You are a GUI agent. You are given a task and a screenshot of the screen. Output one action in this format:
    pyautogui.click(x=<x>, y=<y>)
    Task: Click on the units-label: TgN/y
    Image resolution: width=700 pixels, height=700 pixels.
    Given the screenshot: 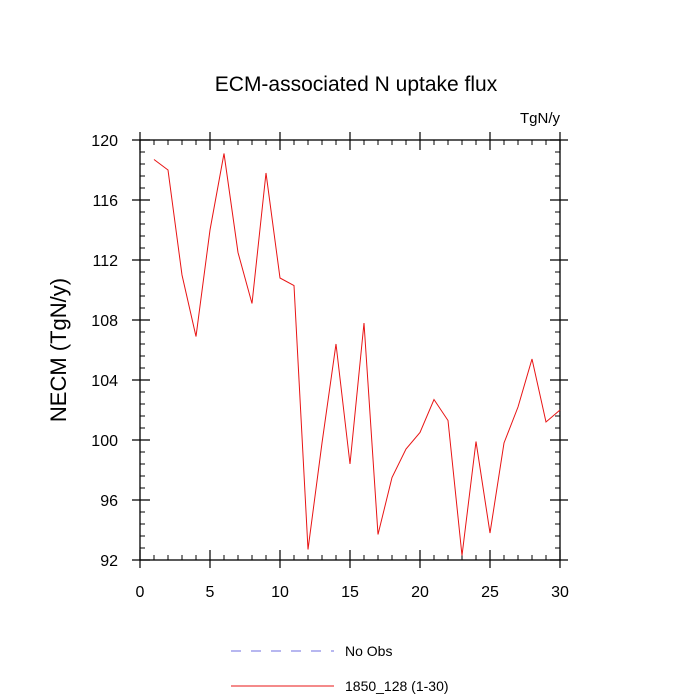 What is the action you would take?
    pyautogui.click(x=540, y=118)
    